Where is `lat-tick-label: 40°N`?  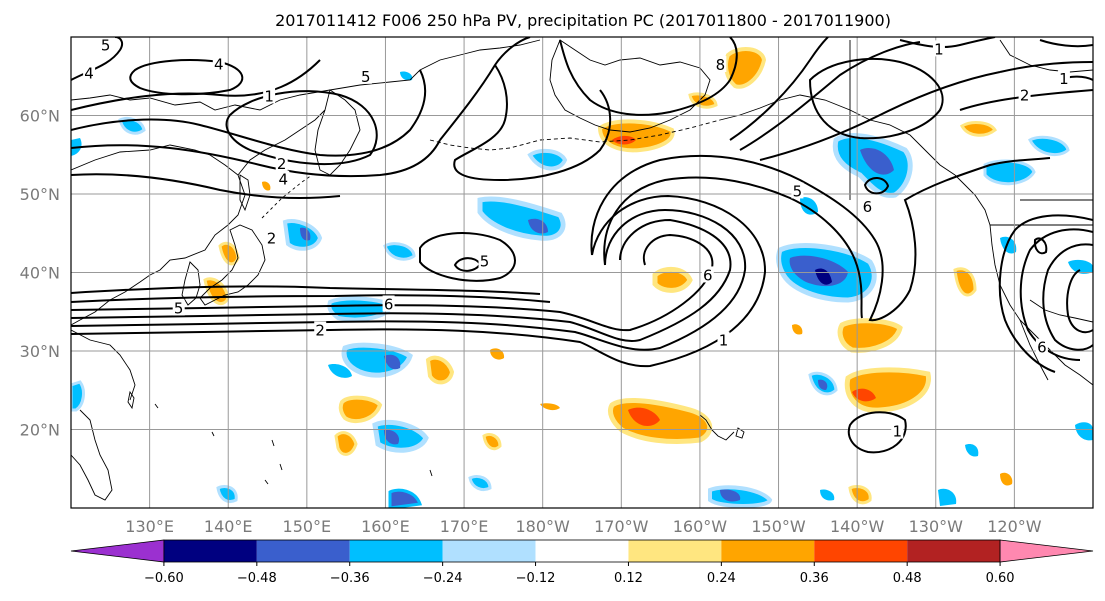 lat-tick-label: 40°N is located at coordinates (40, 273).